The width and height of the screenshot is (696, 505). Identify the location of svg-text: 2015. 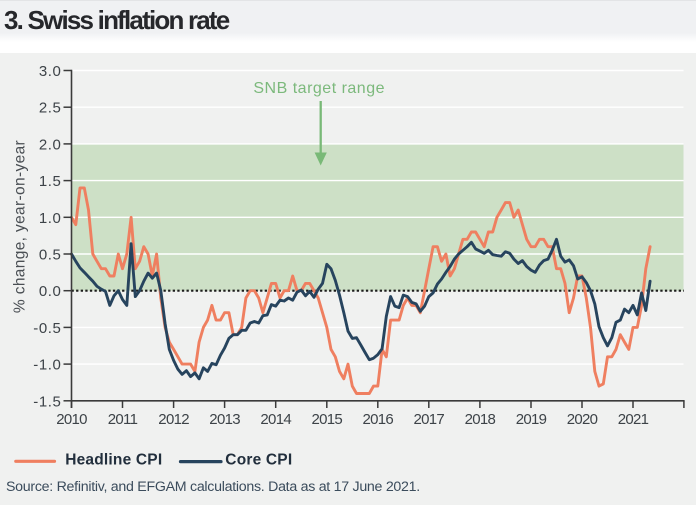
(327, 419).